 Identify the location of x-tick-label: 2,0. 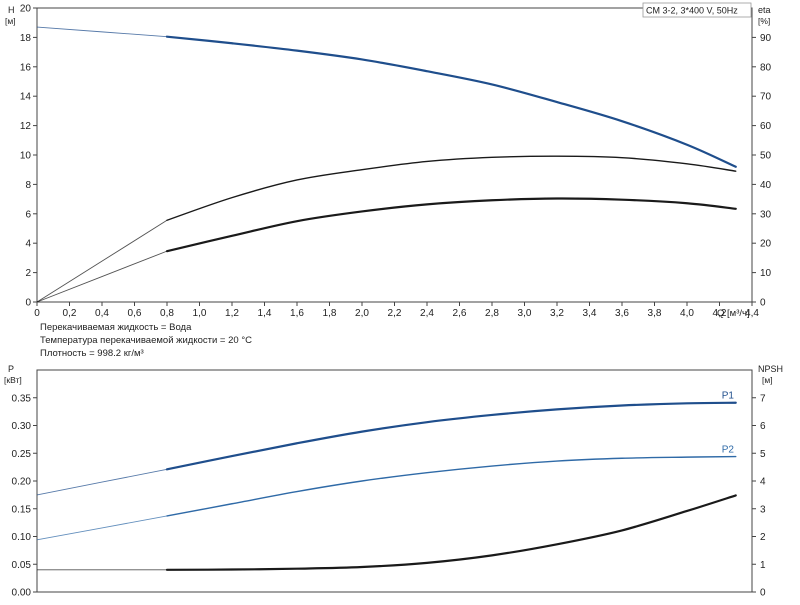
(362, 313).